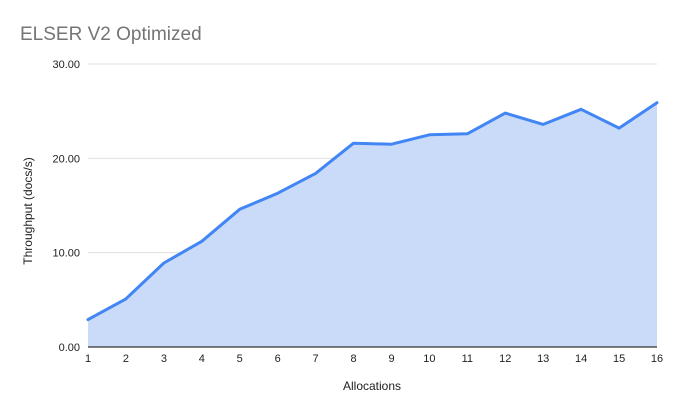  Describe the element at coordinates (202, 359) in the screenshot. I see `x-tick-label: 4` at that location.